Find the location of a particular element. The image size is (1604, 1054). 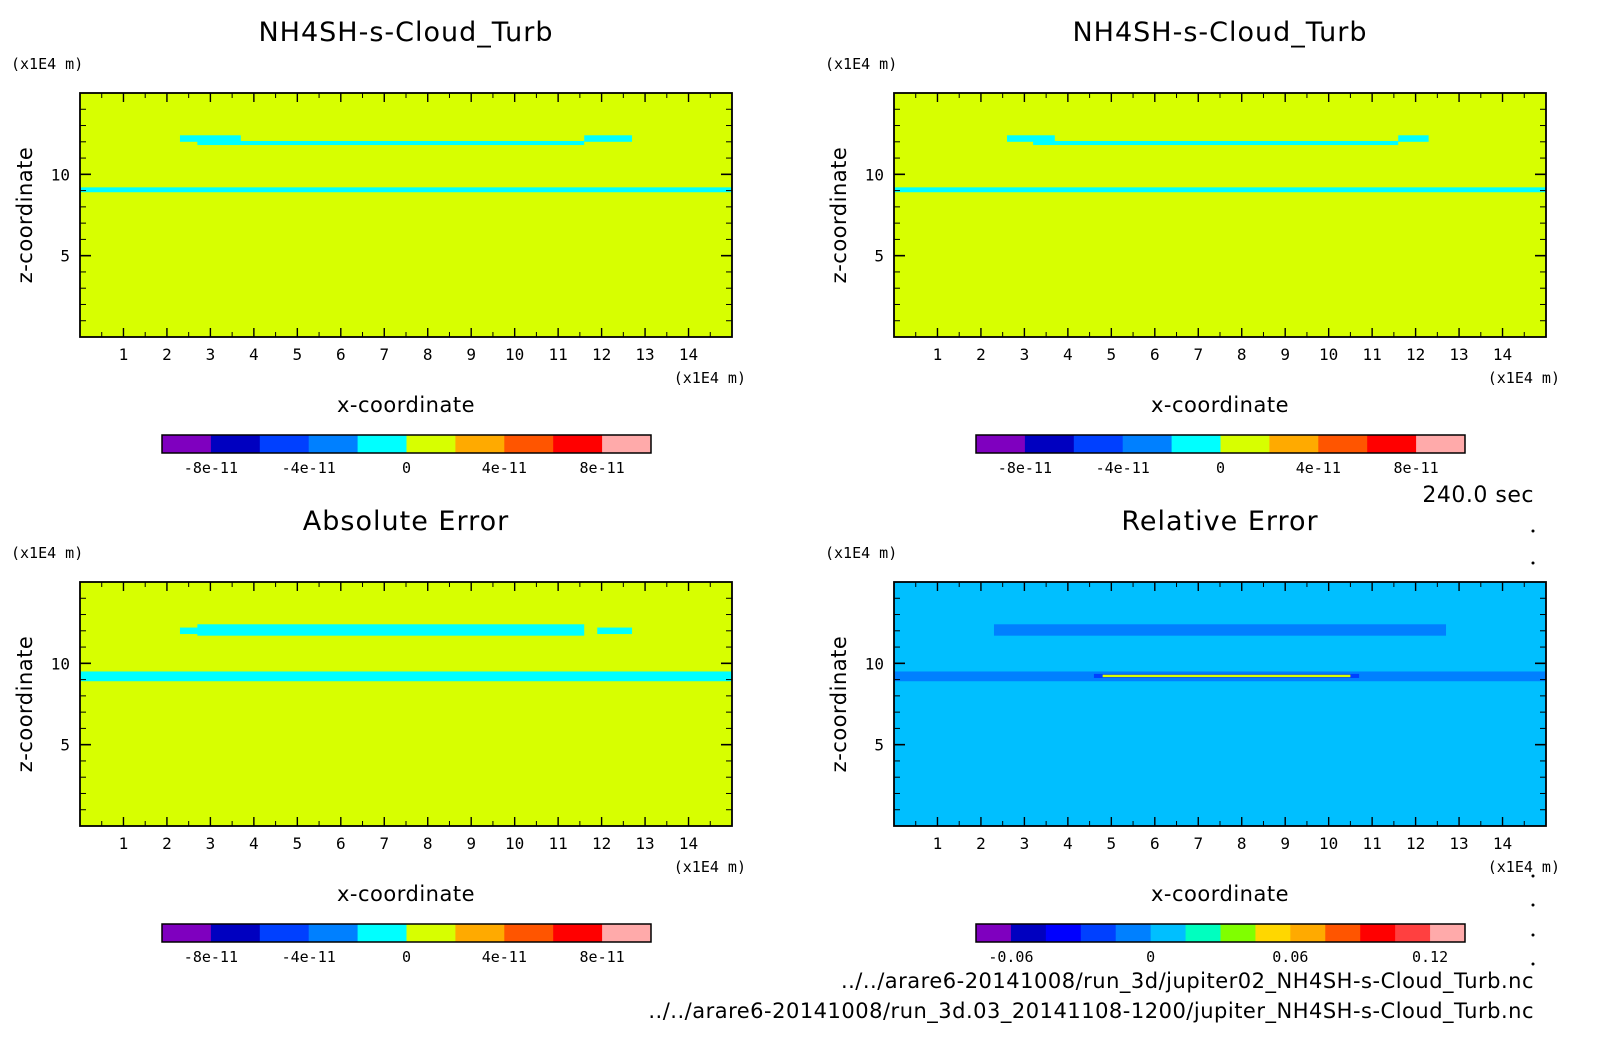

colorbar-label: 0.12 is located at coordinates (1430, 957).